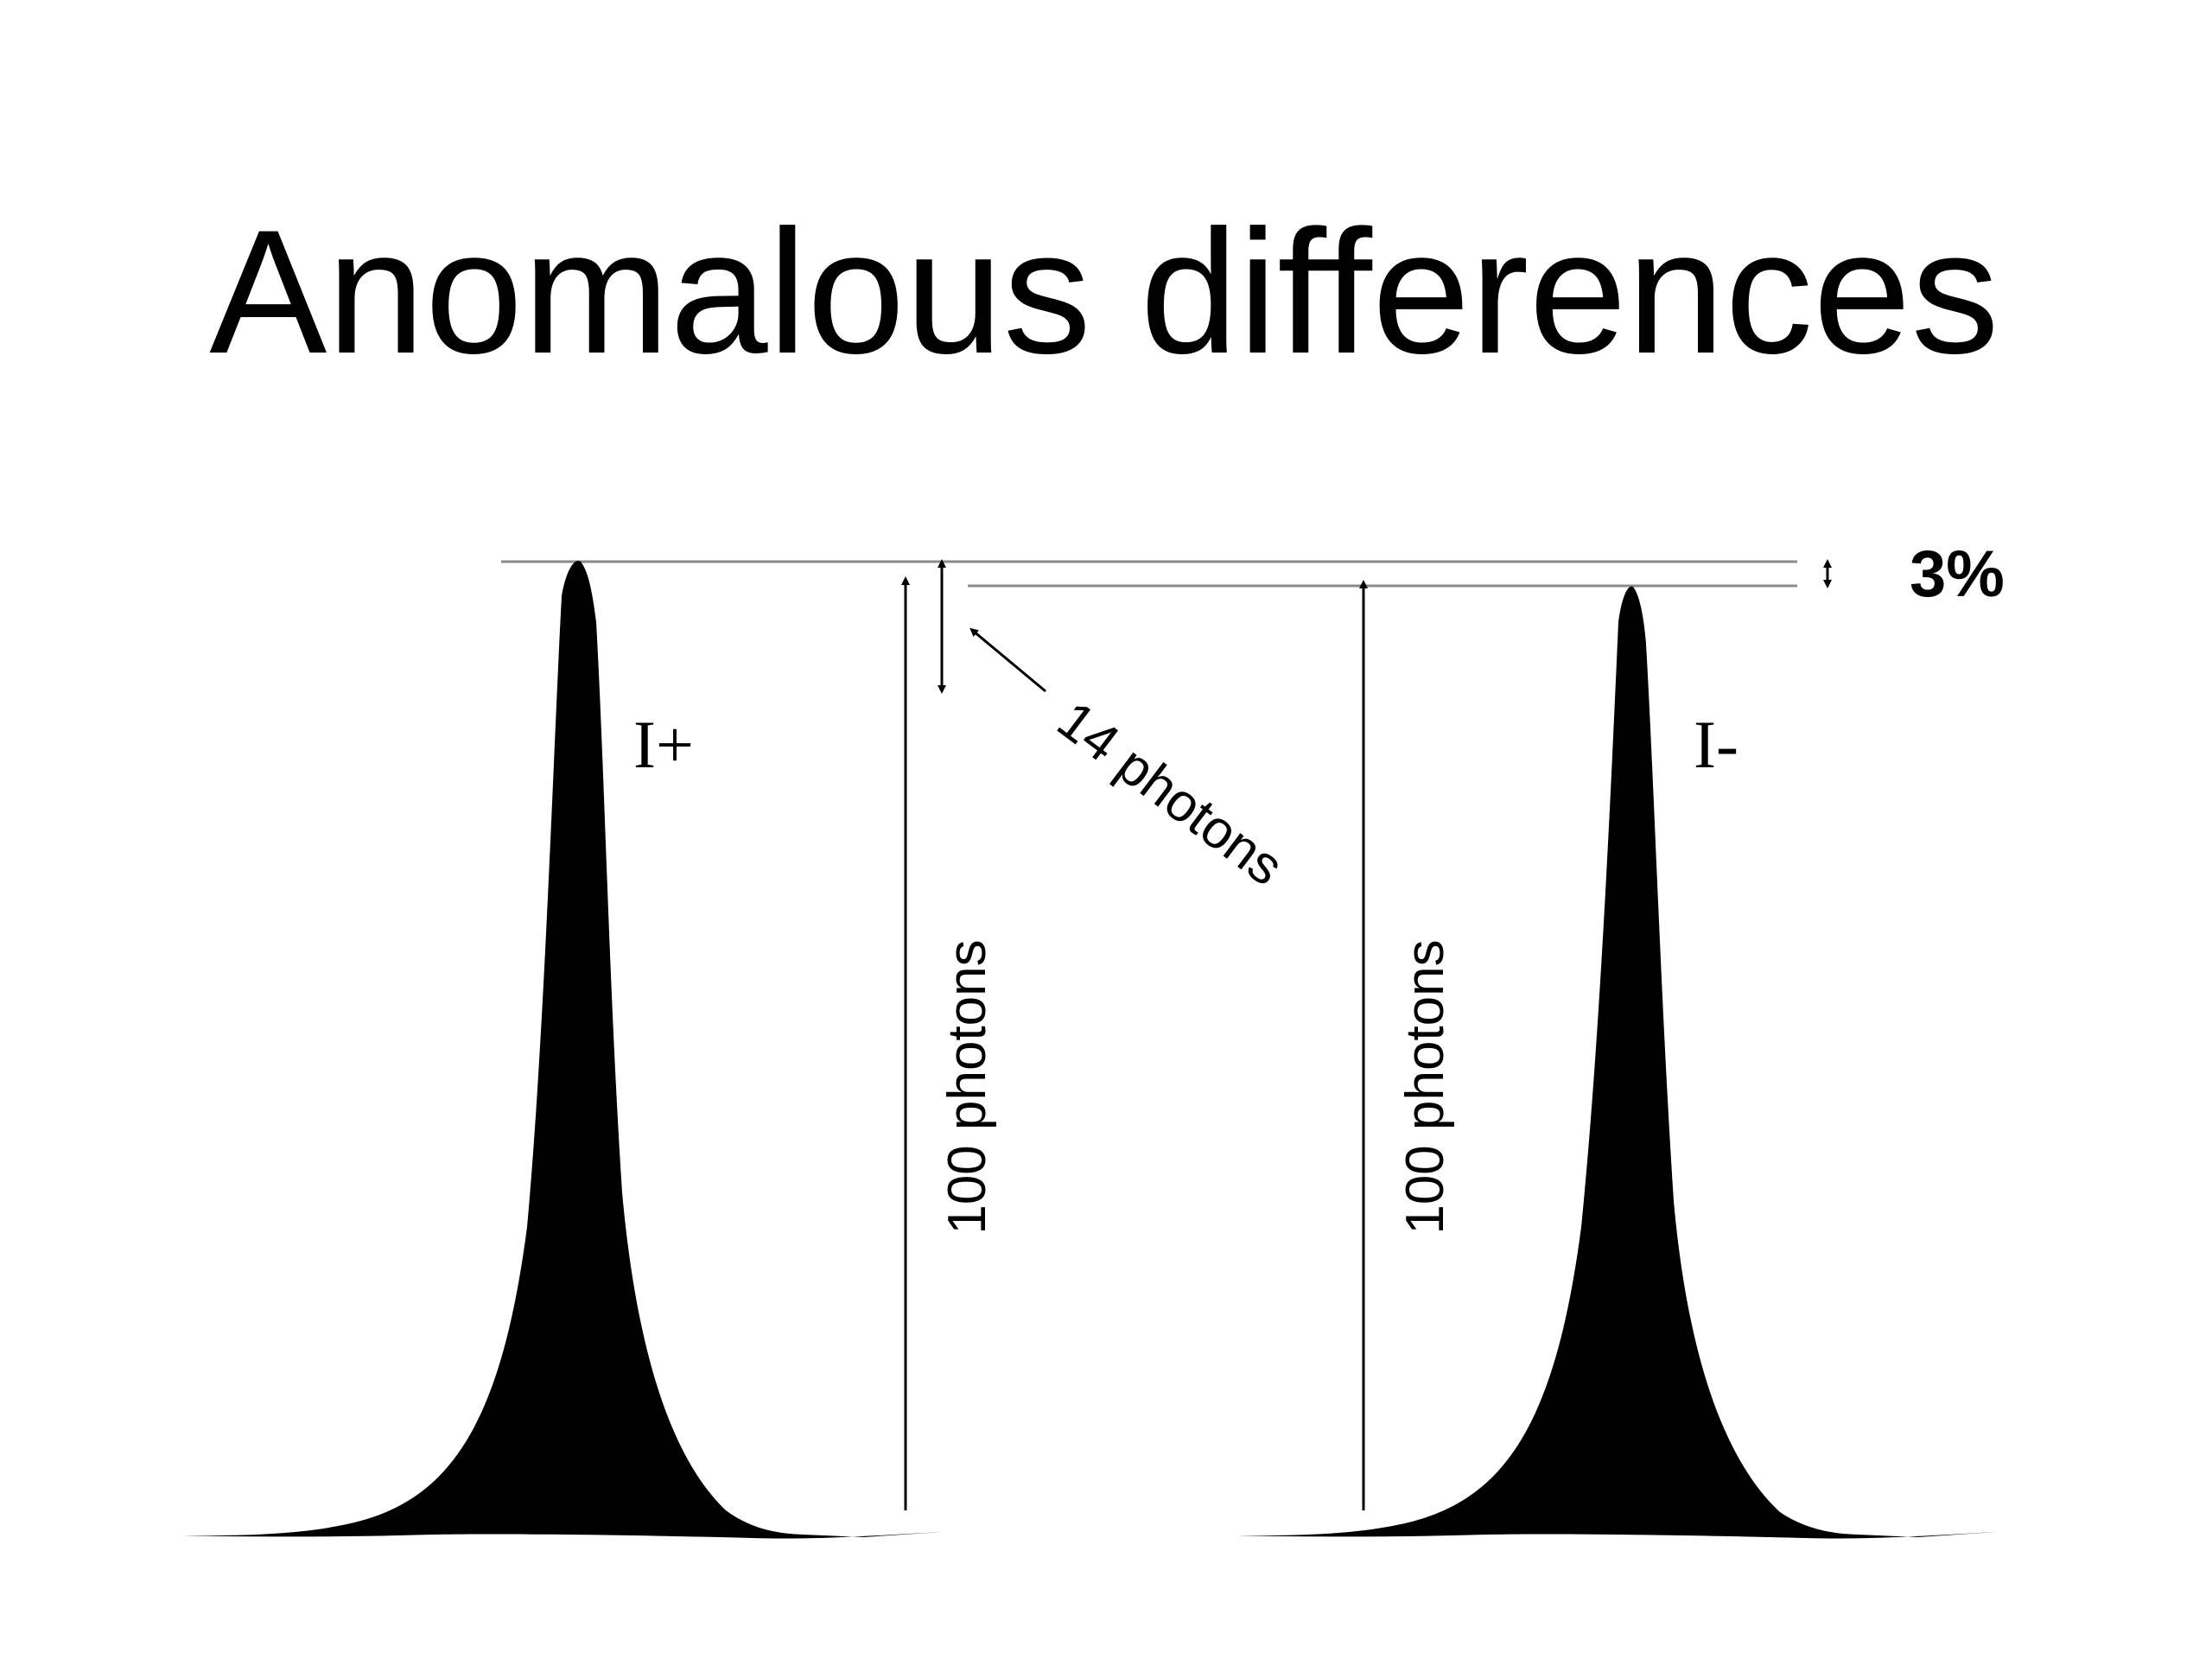 This screenshot has width=2212, height=1659. What do you see at coordinates (663, 744) in the screenshot?
I see `peak-label-i-plus: I+` at bounding box center [663, 744].